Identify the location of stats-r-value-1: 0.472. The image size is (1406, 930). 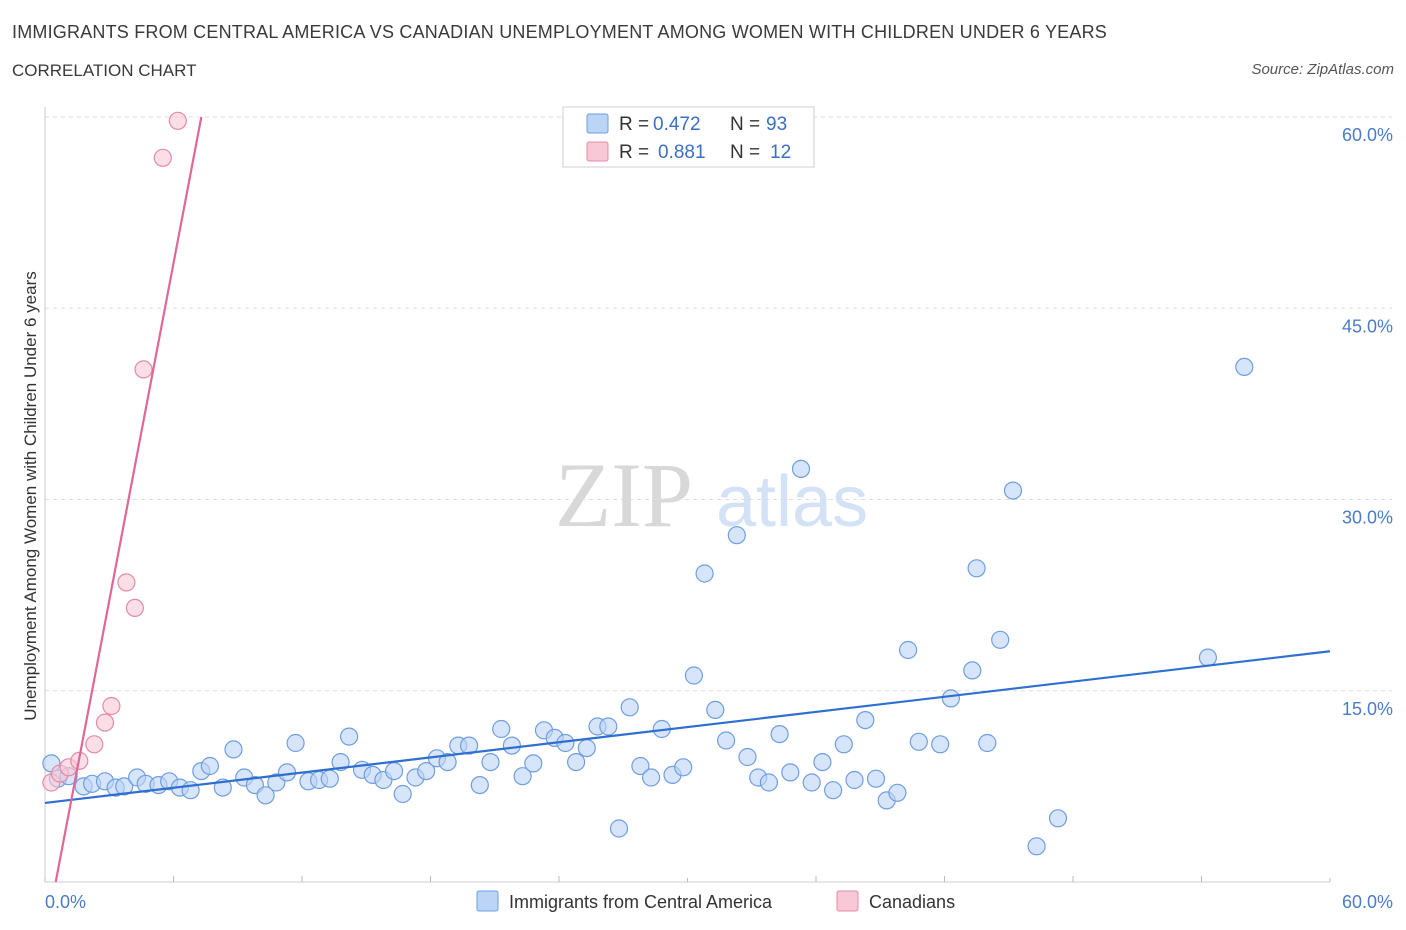
(677, 124).